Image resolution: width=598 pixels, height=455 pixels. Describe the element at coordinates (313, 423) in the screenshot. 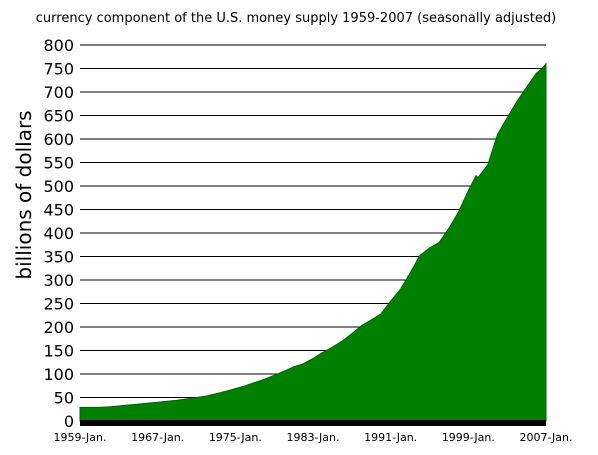

I see `x-axis-baseline` at that location.